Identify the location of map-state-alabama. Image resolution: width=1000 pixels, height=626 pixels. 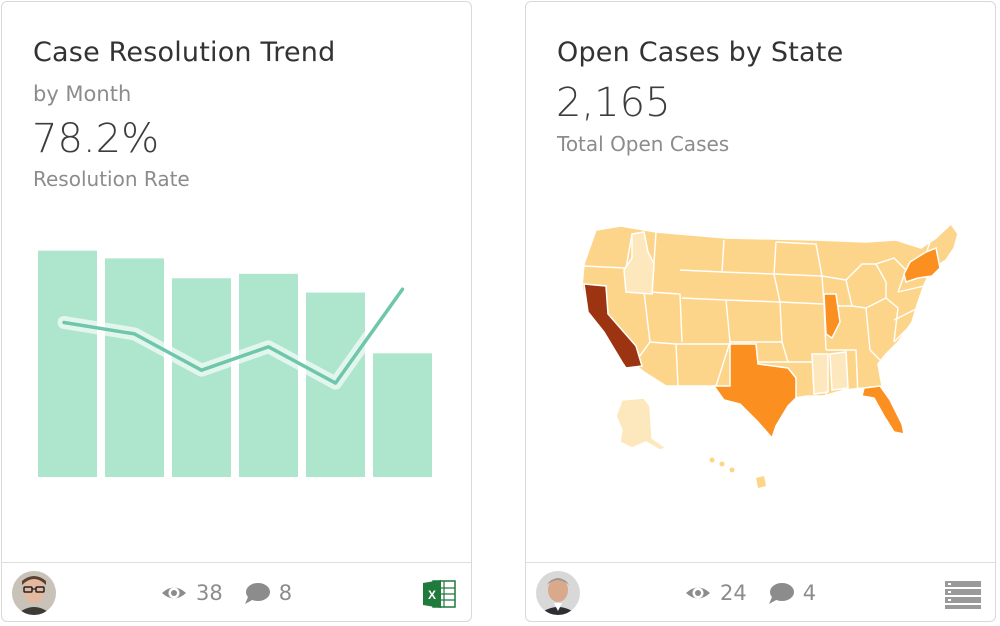
(839, 371).